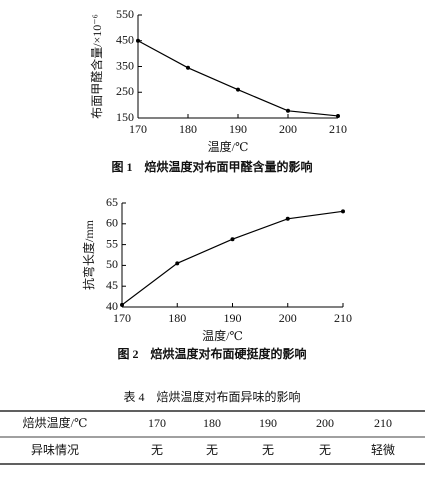 This screenshot has height=479, width=425. Describe the element at coordinates (211, 166) in the screenshot. I see `figure-caption: 图 1 焙烘温度对布面甲醛含量的影响` at that location.